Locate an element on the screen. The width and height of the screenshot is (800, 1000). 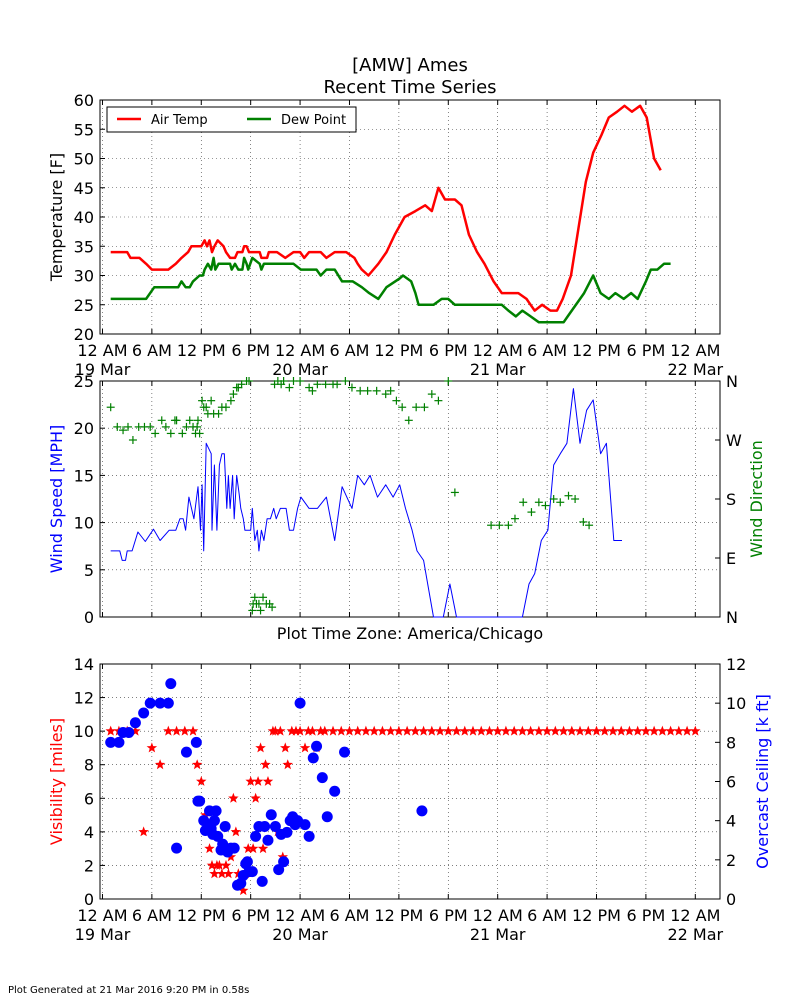
ytick-label: 55 is located at coordinates (84, 129).